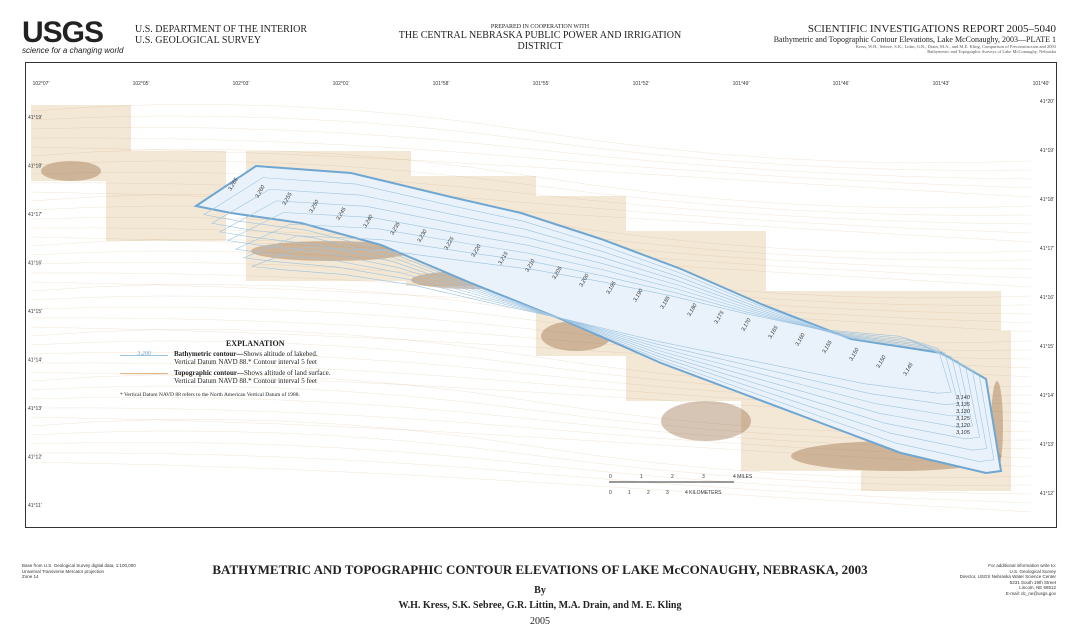  Describe the element at coordinates (963, 412) in the screenshot. I see `contour-label: 3,130` at that location.